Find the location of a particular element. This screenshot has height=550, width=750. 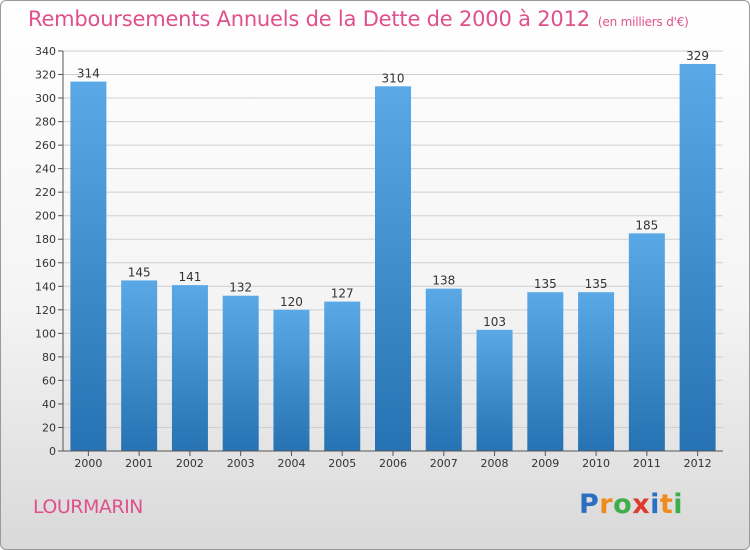

y-tick-label: 140 is located at coordinates (45, 286).